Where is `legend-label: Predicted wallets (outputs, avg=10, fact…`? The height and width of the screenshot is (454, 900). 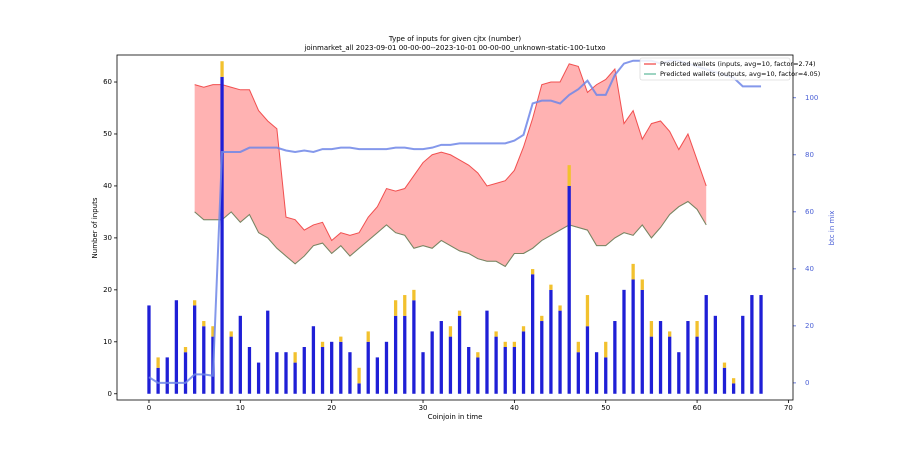
legend-label: Predicted wallets (outputs, avg=10, fact… is located at coordinates (740, 74).